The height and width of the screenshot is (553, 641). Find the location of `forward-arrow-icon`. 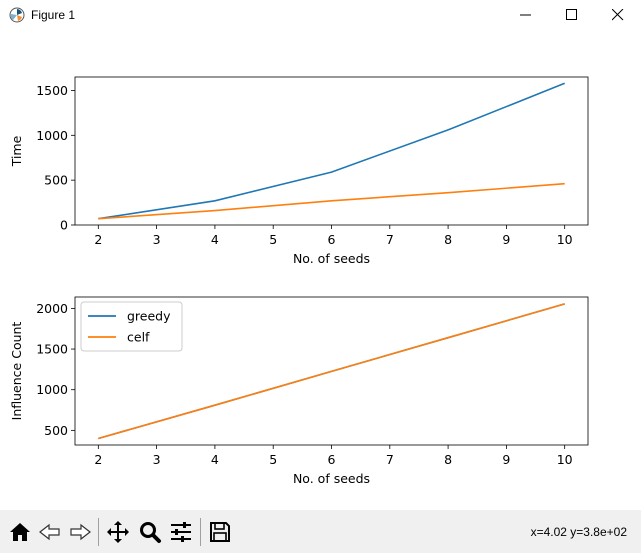

forward-arrow-icon is located at coordinates (80, 532).